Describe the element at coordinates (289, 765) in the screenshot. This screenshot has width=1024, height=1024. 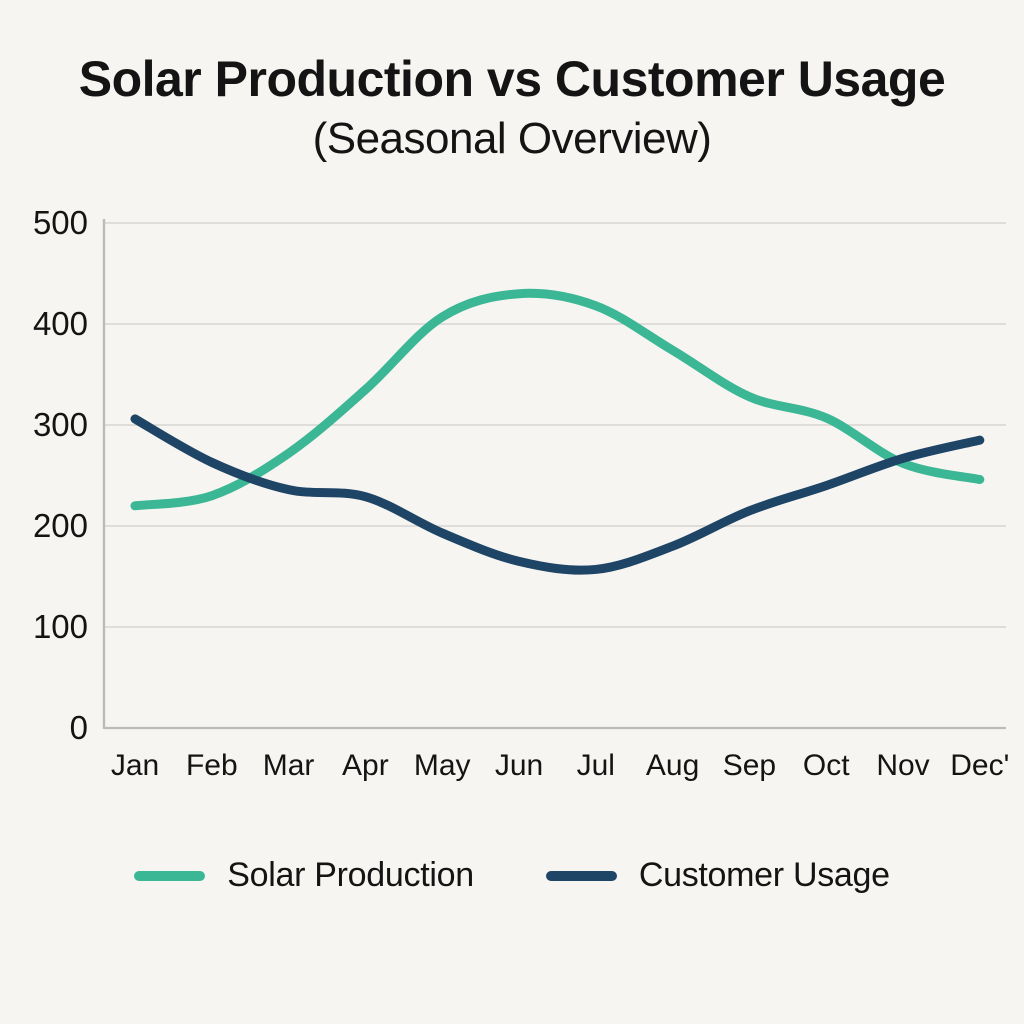
I see `x-tick-label-mar: Mar` at that location.